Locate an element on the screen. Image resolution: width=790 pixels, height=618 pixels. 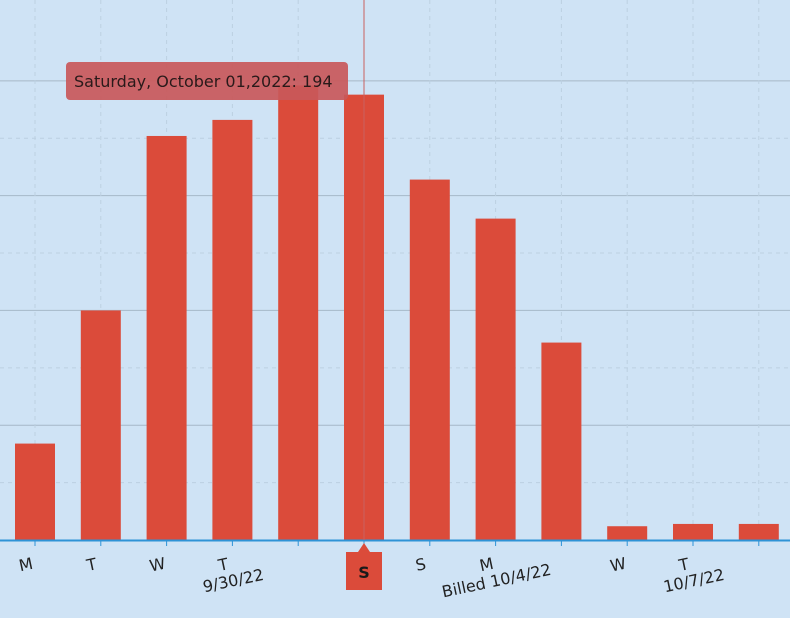
tooltip: Saturday, October 01,2022: 194 is located at coordinates (207, 81).